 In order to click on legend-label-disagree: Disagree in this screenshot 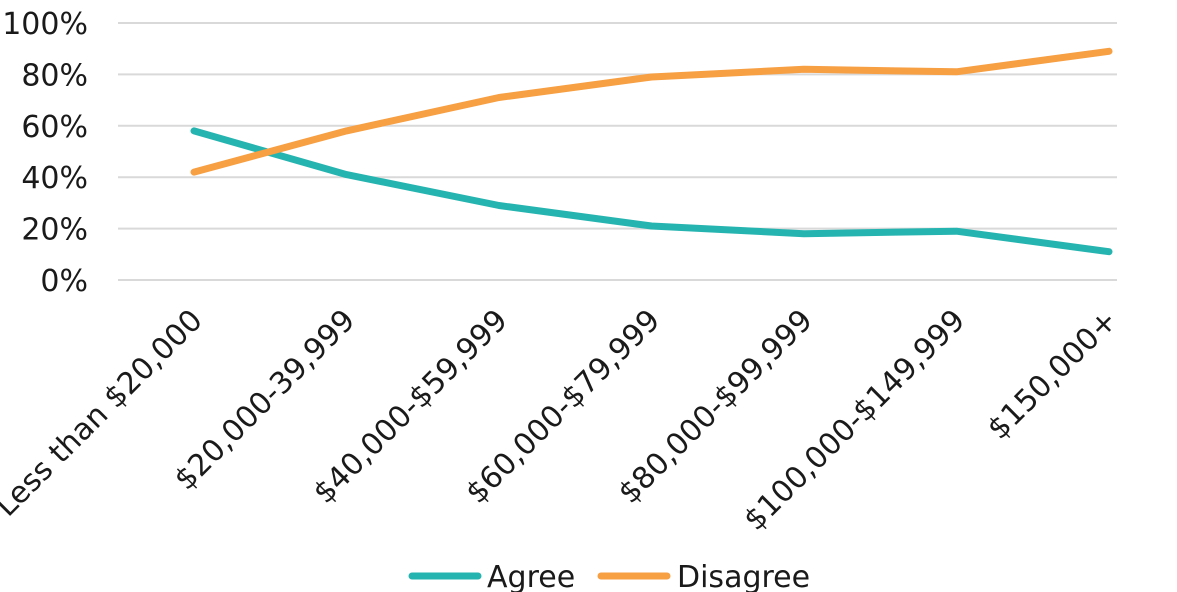, I will do `click(743, 576)`.